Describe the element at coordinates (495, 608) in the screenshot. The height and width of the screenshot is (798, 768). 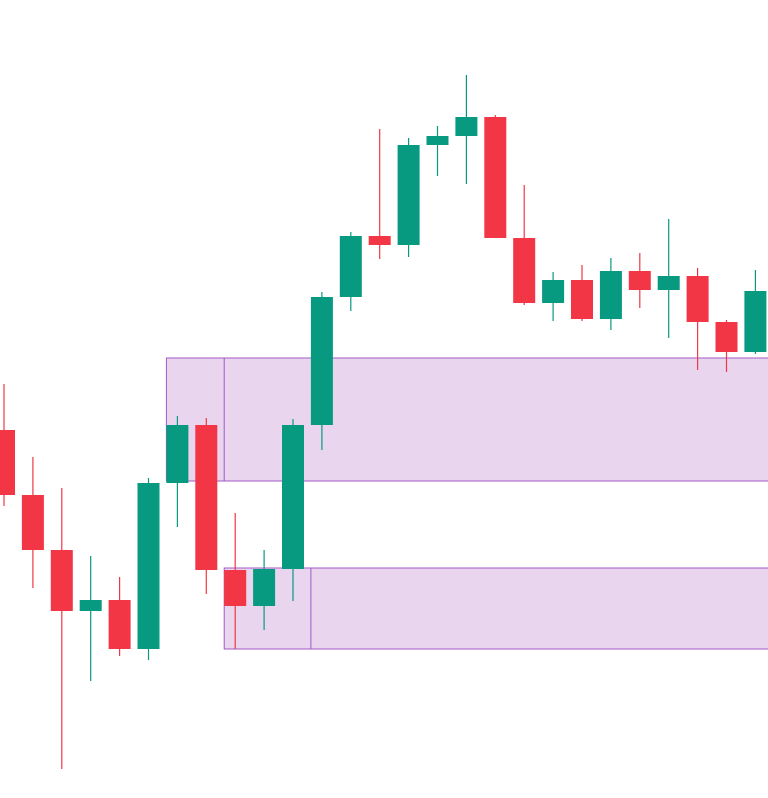
I see `lower-zone` at that location.